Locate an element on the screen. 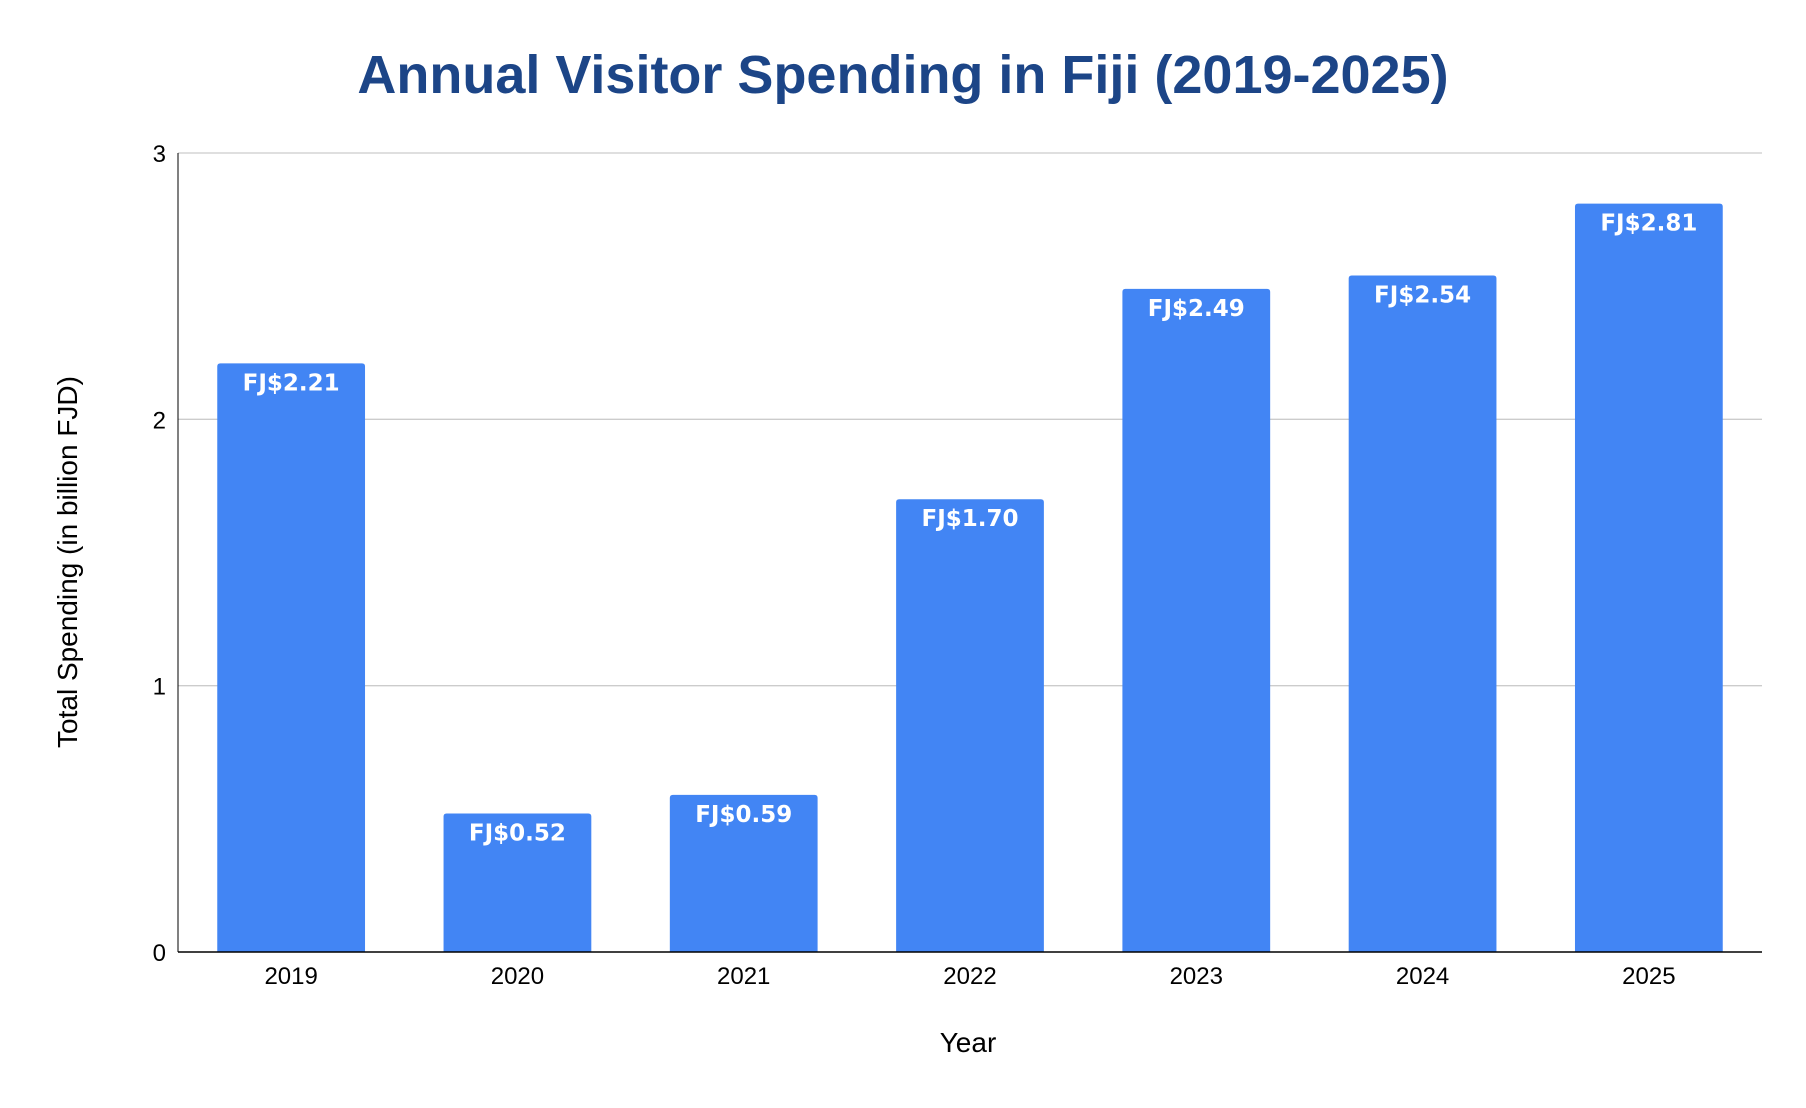 Image resolution: width=1806 pixels, height=1108 pixels. data-label: FJ$1.70 is located at coordinates (969, 519).